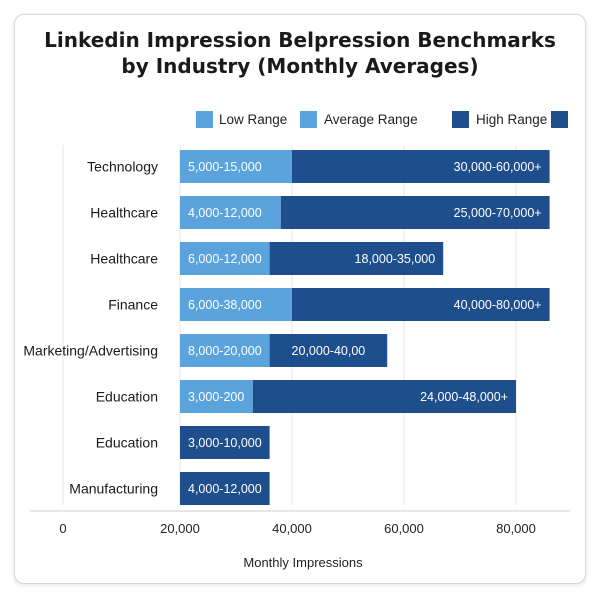 The height and width of the screenshot is (600, 600). I want to click on bar-label-5-0: 3,000-200, so click(216, 397).